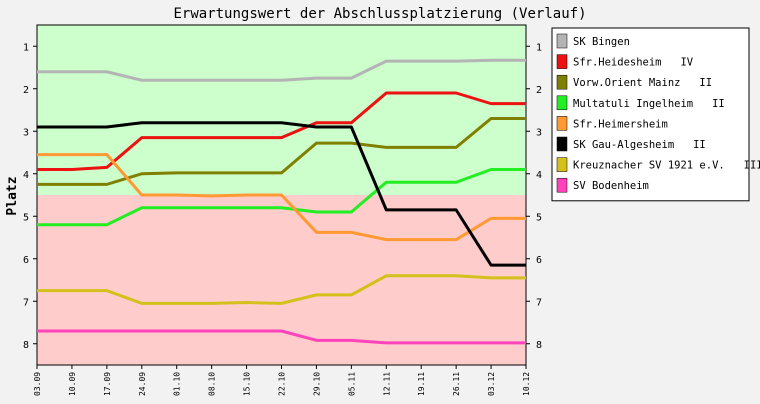 This screenshot has width=760, height=404. Describe the element at coordinates (456, 384) in the screenshot. I see `x-tick-label: 26.11` at that location.